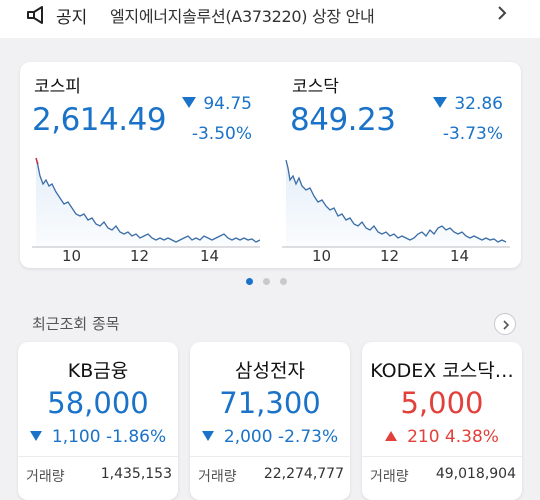 This screenshot has width=540, height=500. Describe the element at coordinates (270, 403) in the screenshot. I see `stock-price: 71,300` at that location.